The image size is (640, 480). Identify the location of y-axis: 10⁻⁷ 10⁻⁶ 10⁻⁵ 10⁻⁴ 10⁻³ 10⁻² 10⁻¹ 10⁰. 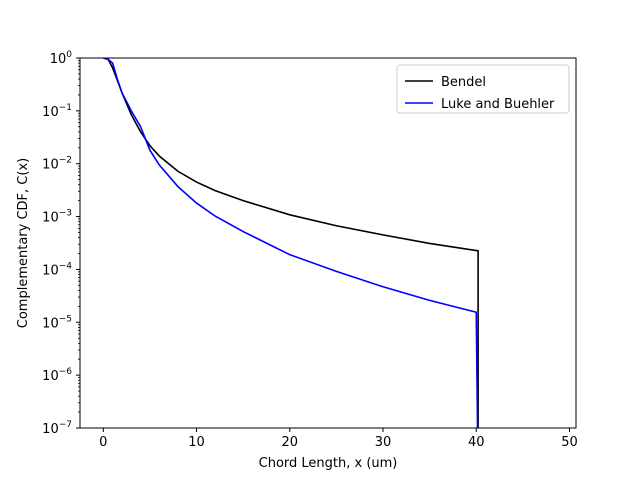
(61, 243).